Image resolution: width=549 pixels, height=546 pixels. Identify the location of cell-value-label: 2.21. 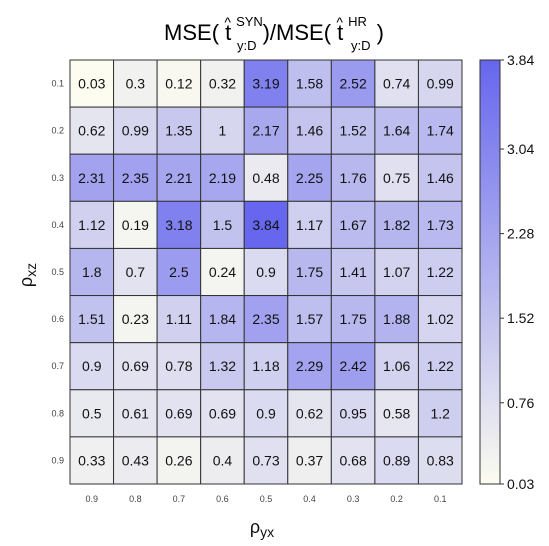
(178, 178).